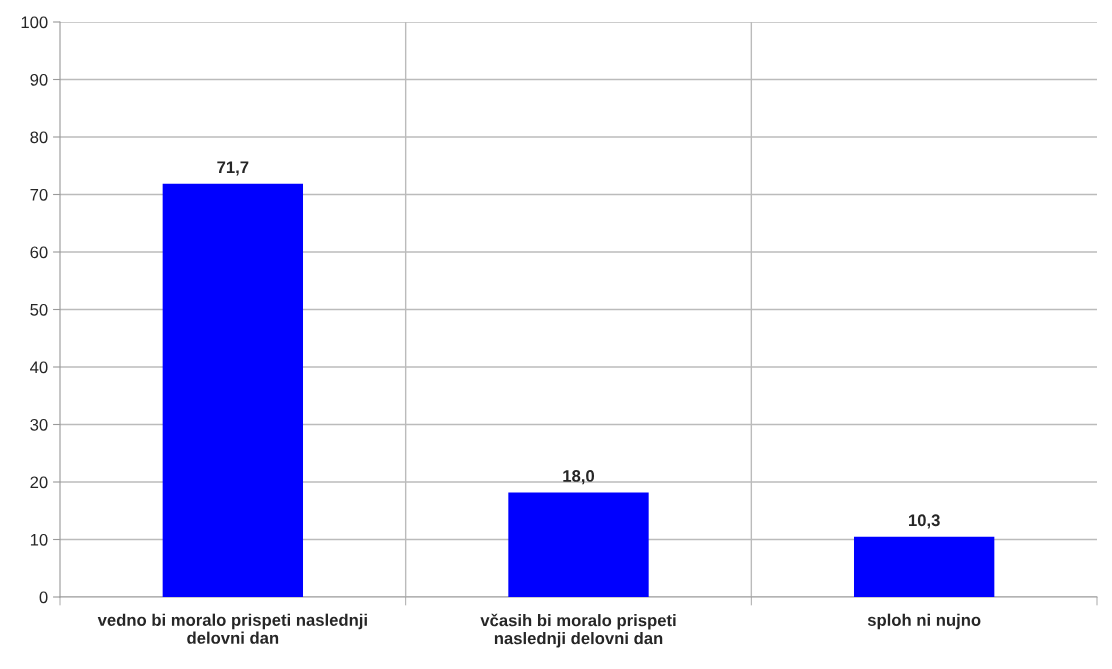  I want to click on y-tick-label: 70, so click(39, 194).